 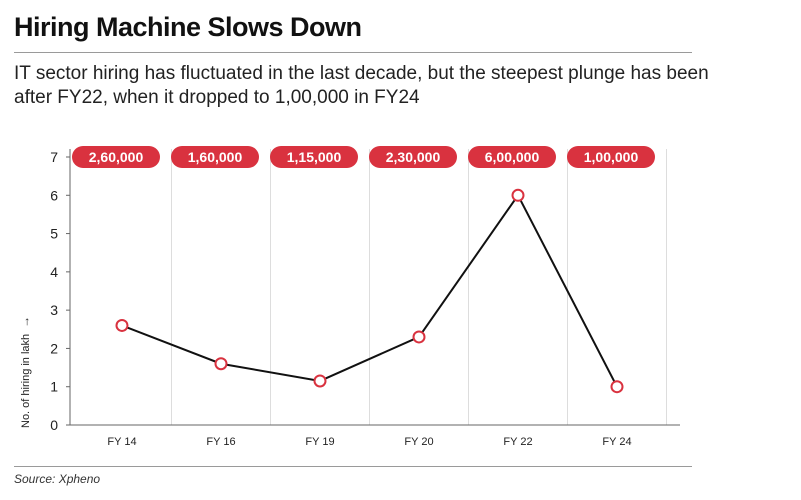 I want to click on y-tick-label: 4, so click(x=54, y=272).